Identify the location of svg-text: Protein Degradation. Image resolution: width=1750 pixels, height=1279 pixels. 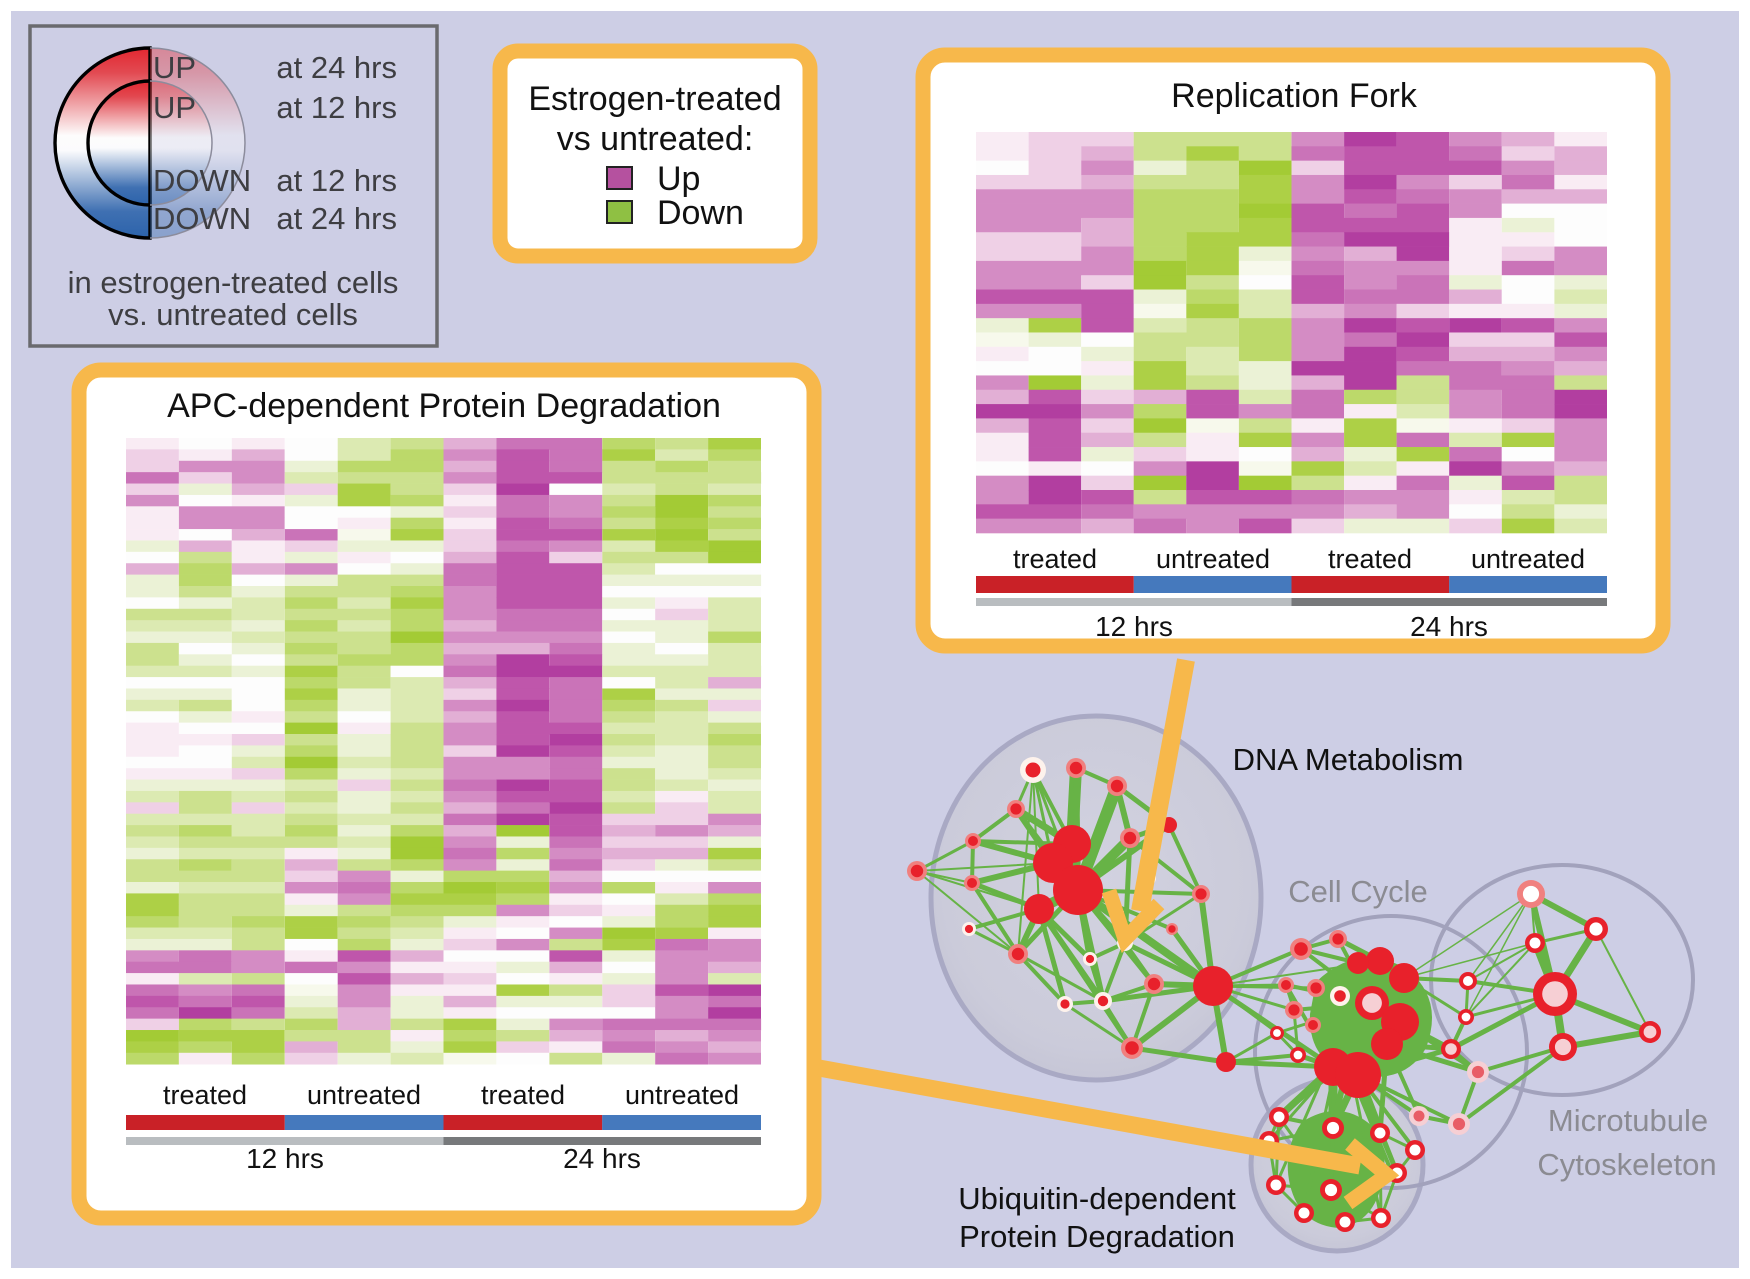
(1097, 1236).